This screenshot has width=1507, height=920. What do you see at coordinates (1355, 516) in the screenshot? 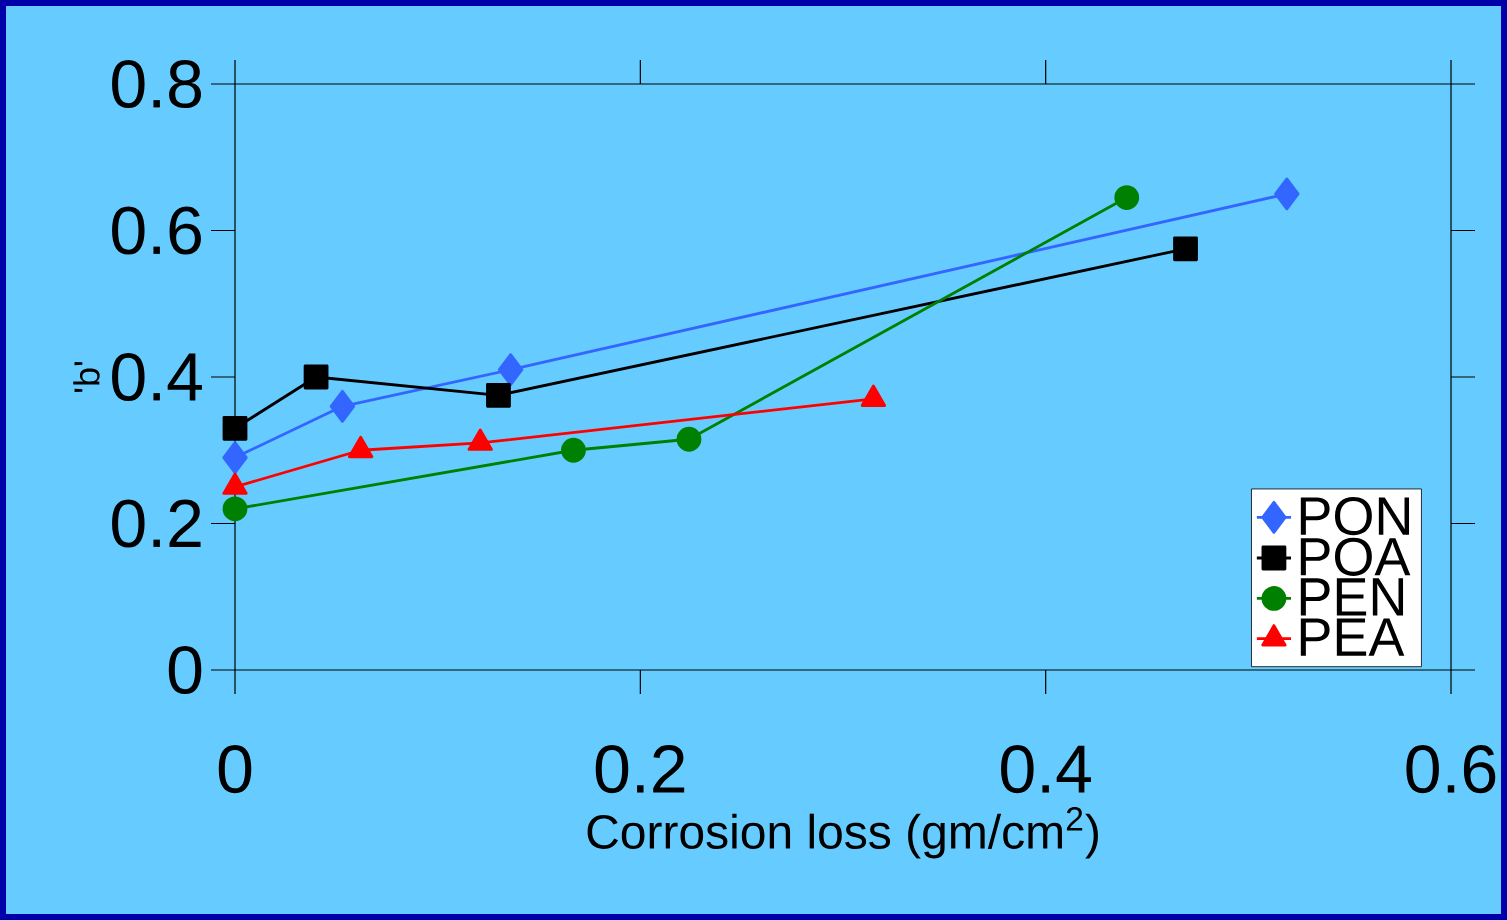
I see `legend-label: PON` at bounding box center [1355, 516].